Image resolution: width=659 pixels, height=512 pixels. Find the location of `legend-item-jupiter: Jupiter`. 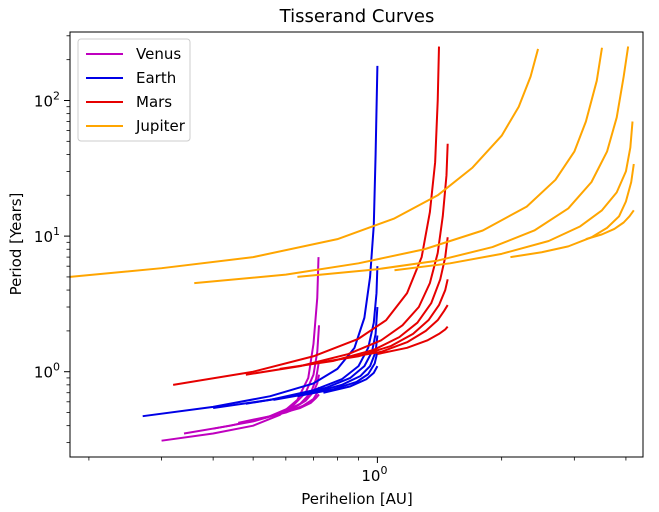

legend-item-jupiter: Jupiter is located at coordinates (136, 126).